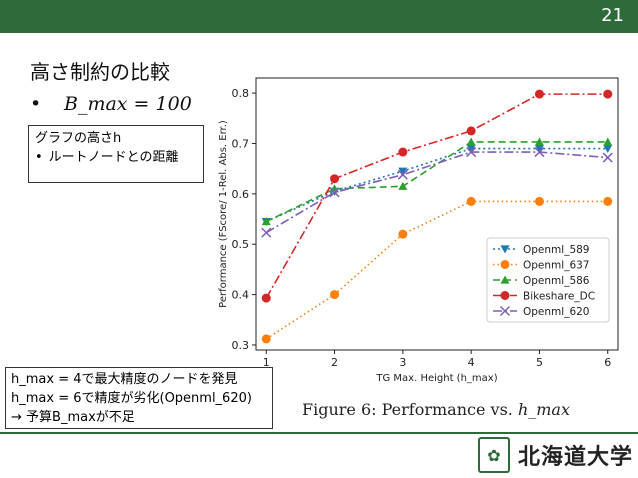  Describe the element at coordinates (556, 281) in the screenshot. I see `legend-label: Openml_586` at that location.